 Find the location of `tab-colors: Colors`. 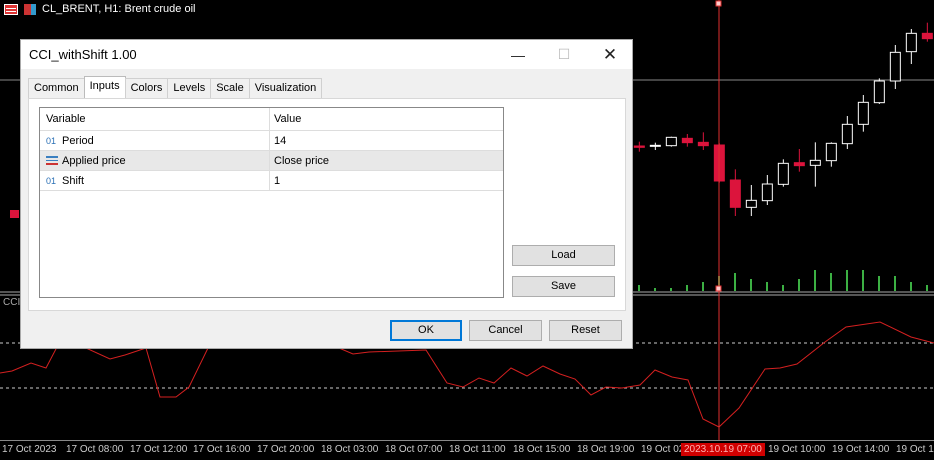

tab-colors: Colors is located at coordinates (146, 88).